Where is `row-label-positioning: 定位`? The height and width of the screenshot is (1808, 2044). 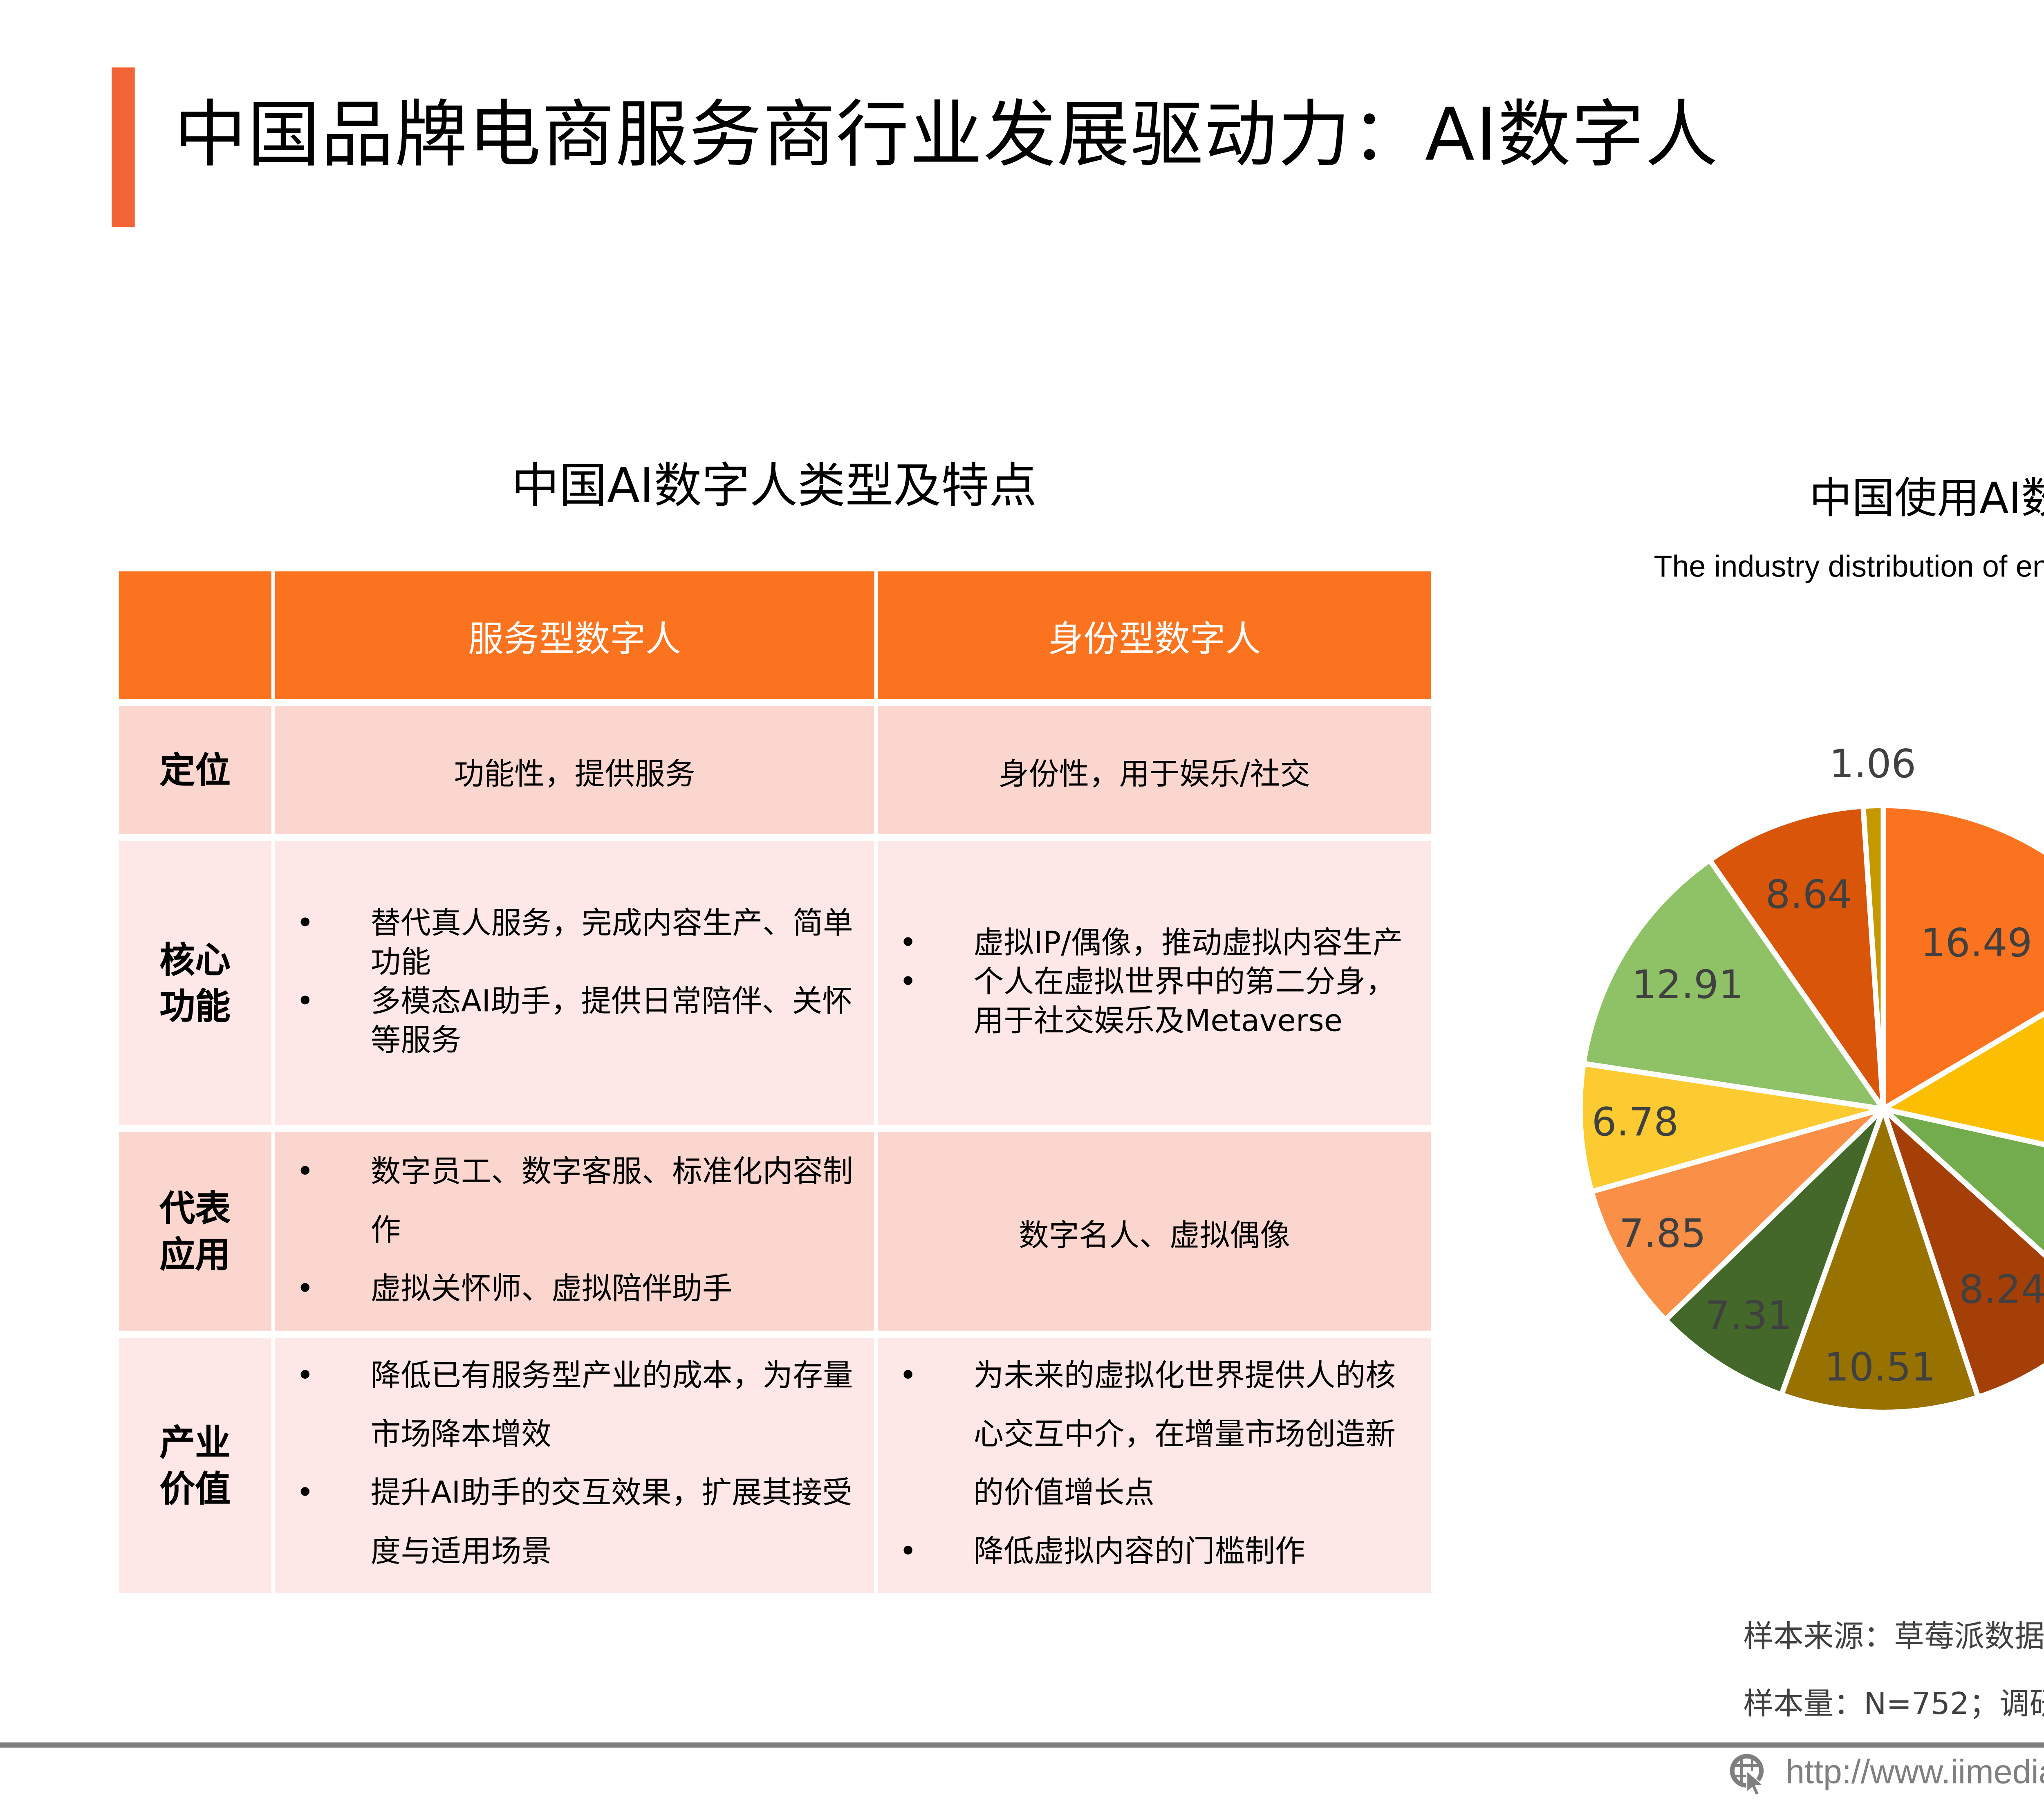 row-label-positioning: 定位 is located at coordinates (195, 770).